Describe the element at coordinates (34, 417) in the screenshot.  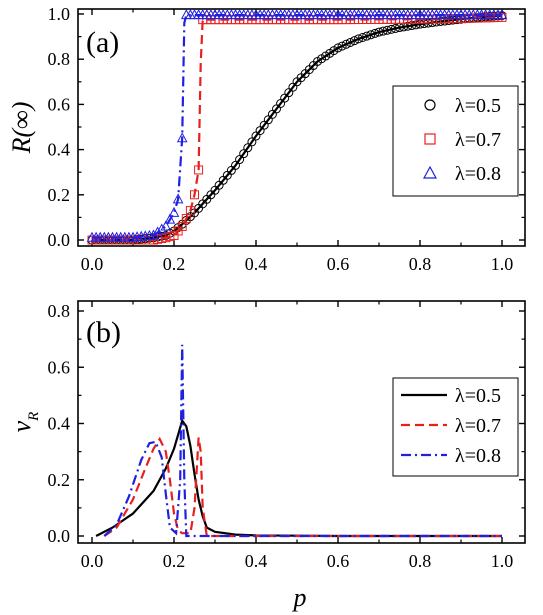
I see `y-axis-subscript: R` at that location.